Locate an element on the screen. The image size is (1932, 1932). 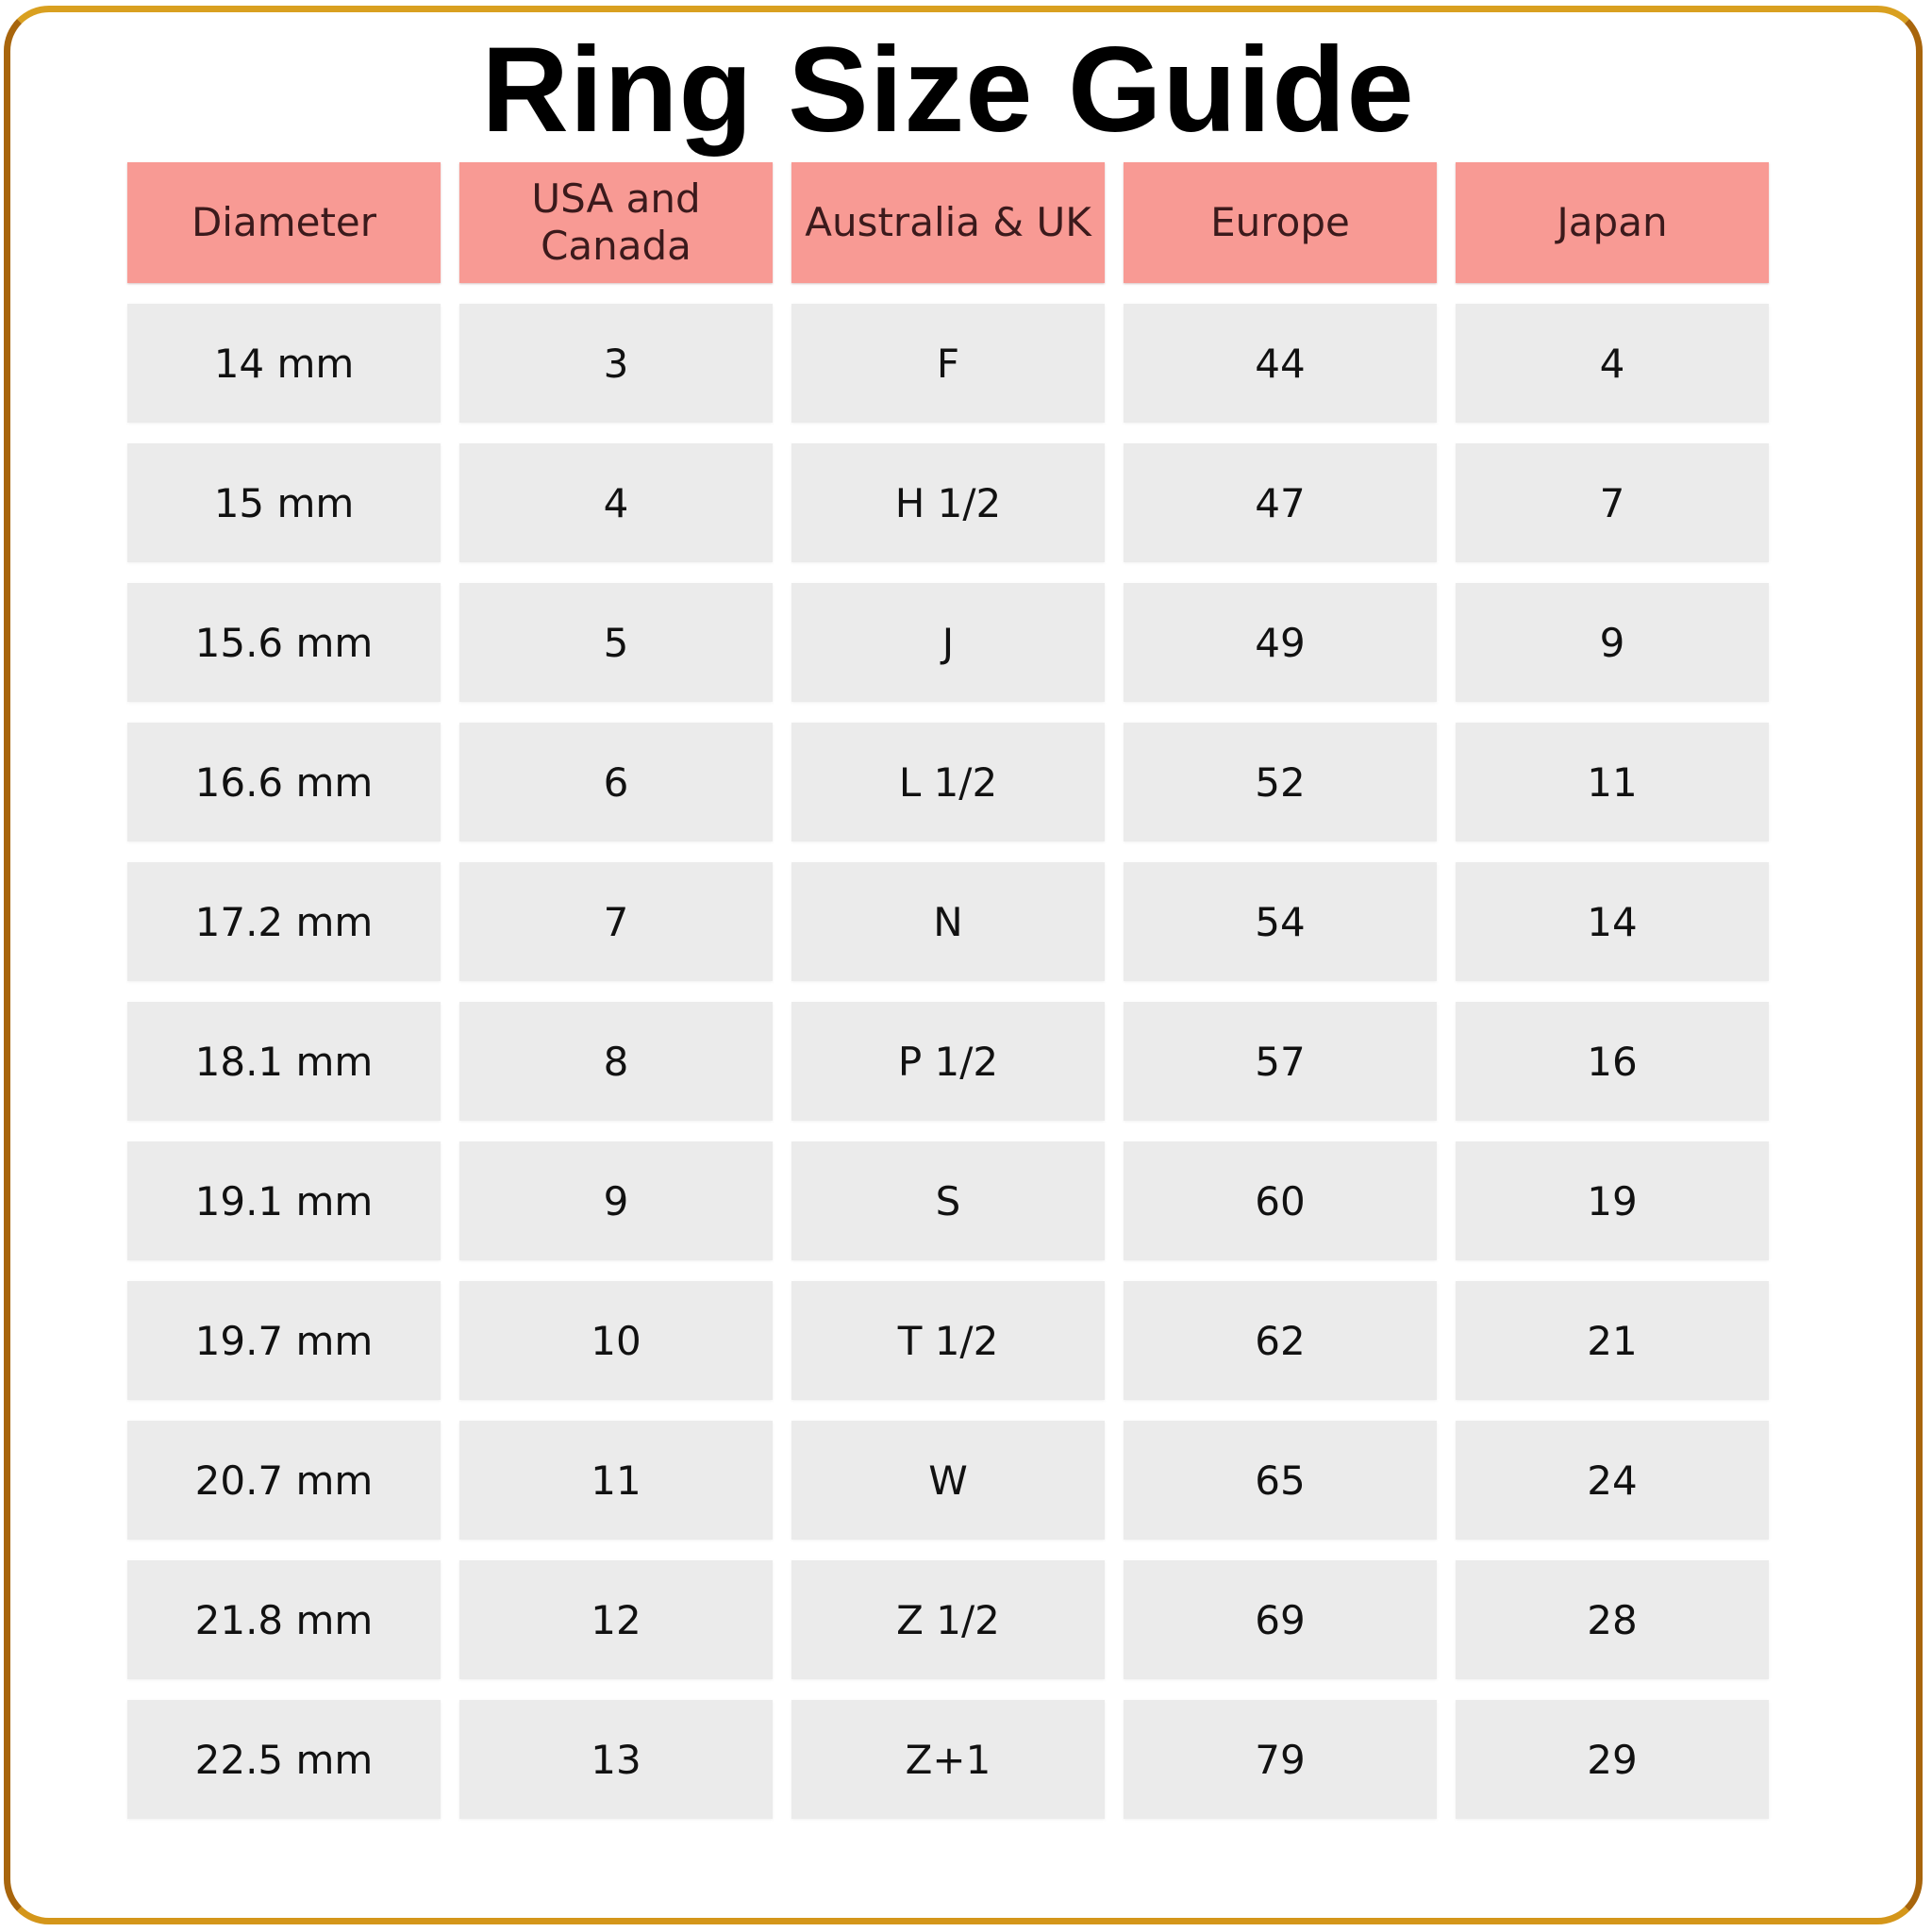
cell-diameter: 16.6 mm is located at coordinates (284, 782).